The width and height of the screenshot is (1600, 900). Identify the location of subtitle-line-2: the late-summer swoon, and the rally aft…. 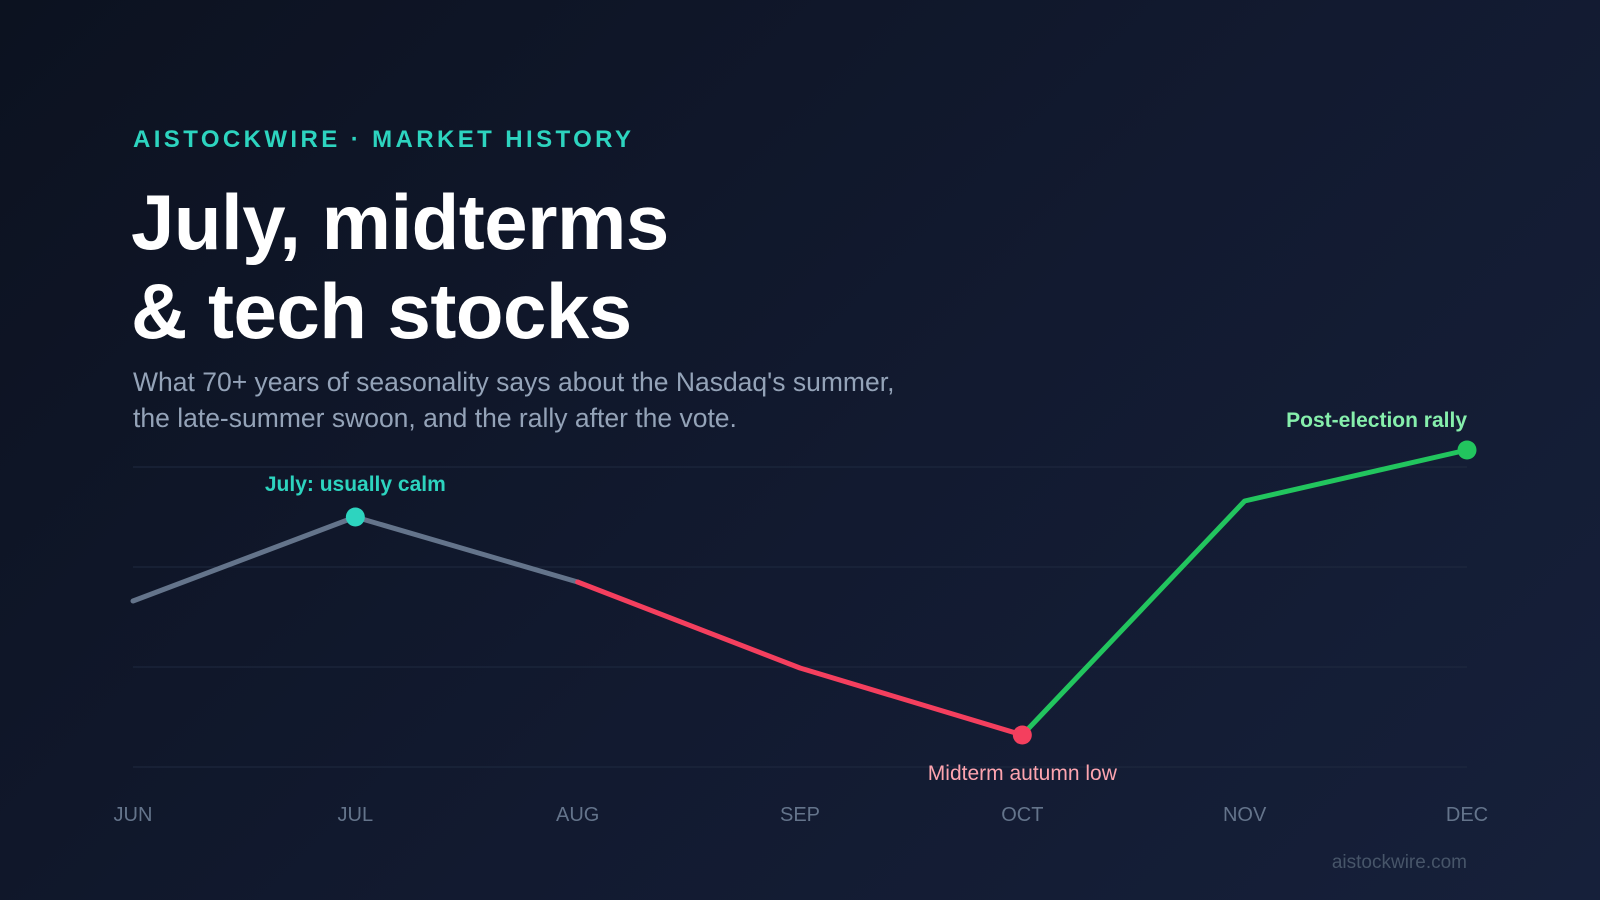
(435, 418).